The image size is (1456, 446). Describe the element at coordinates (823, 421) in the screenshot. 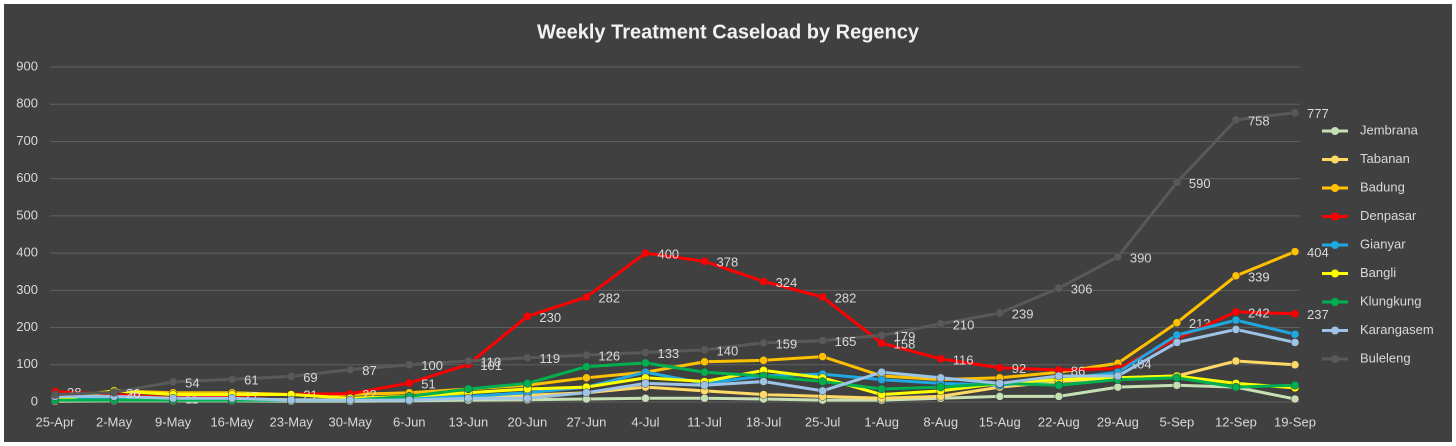

I see `x-tick-label: 25-Jul` at that location.